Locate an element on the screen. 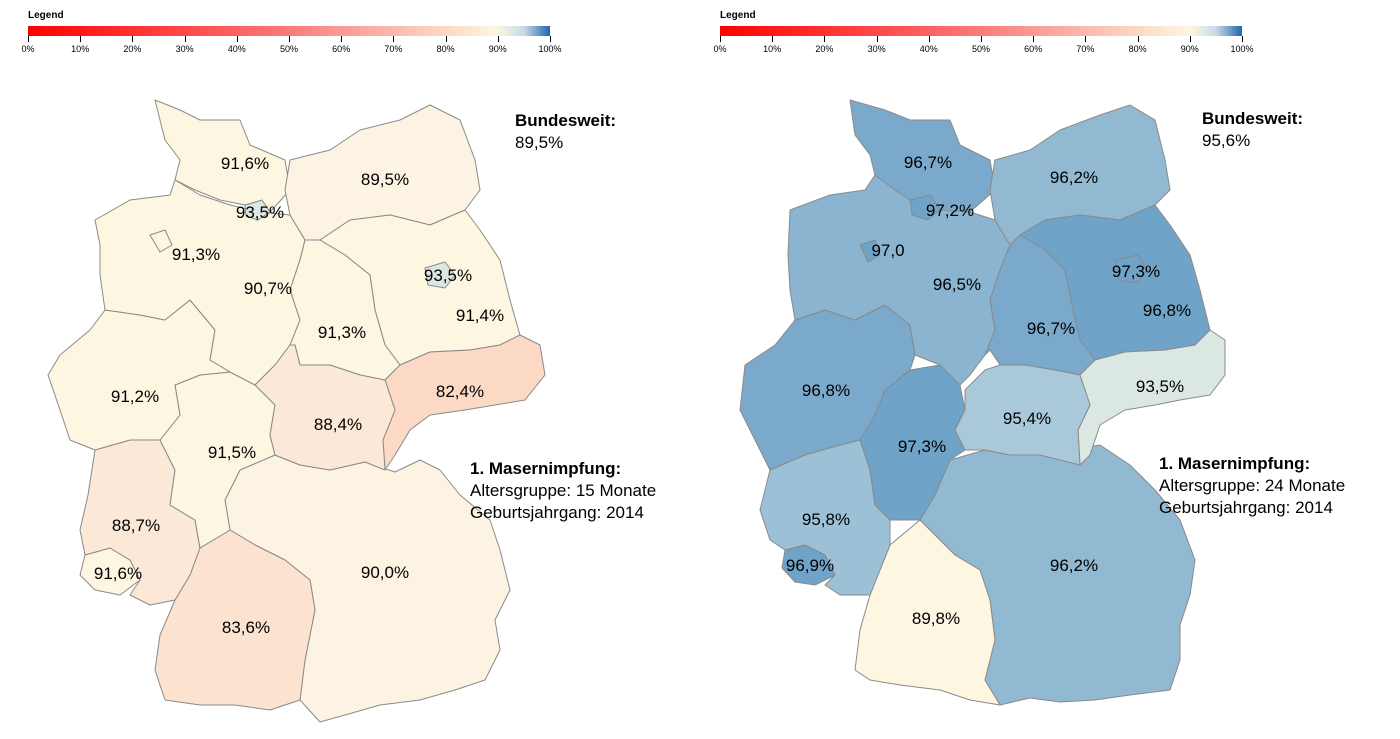 The image size is (1400, 739). summary-value: 89,5% is located at coordinates (539, 142).